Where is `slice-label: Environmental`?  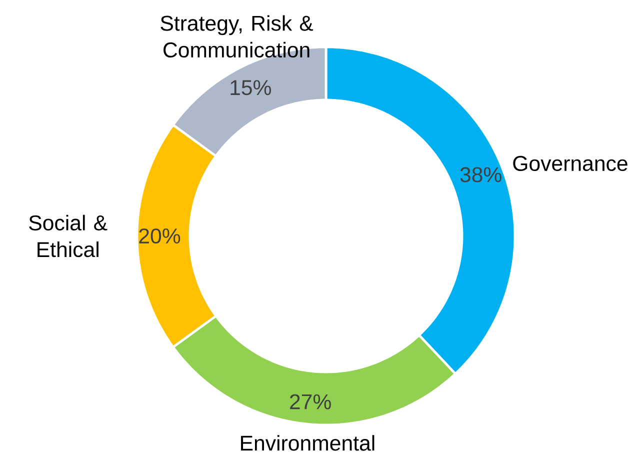
slice-label: Environmental is located at coordinates (307, 443).